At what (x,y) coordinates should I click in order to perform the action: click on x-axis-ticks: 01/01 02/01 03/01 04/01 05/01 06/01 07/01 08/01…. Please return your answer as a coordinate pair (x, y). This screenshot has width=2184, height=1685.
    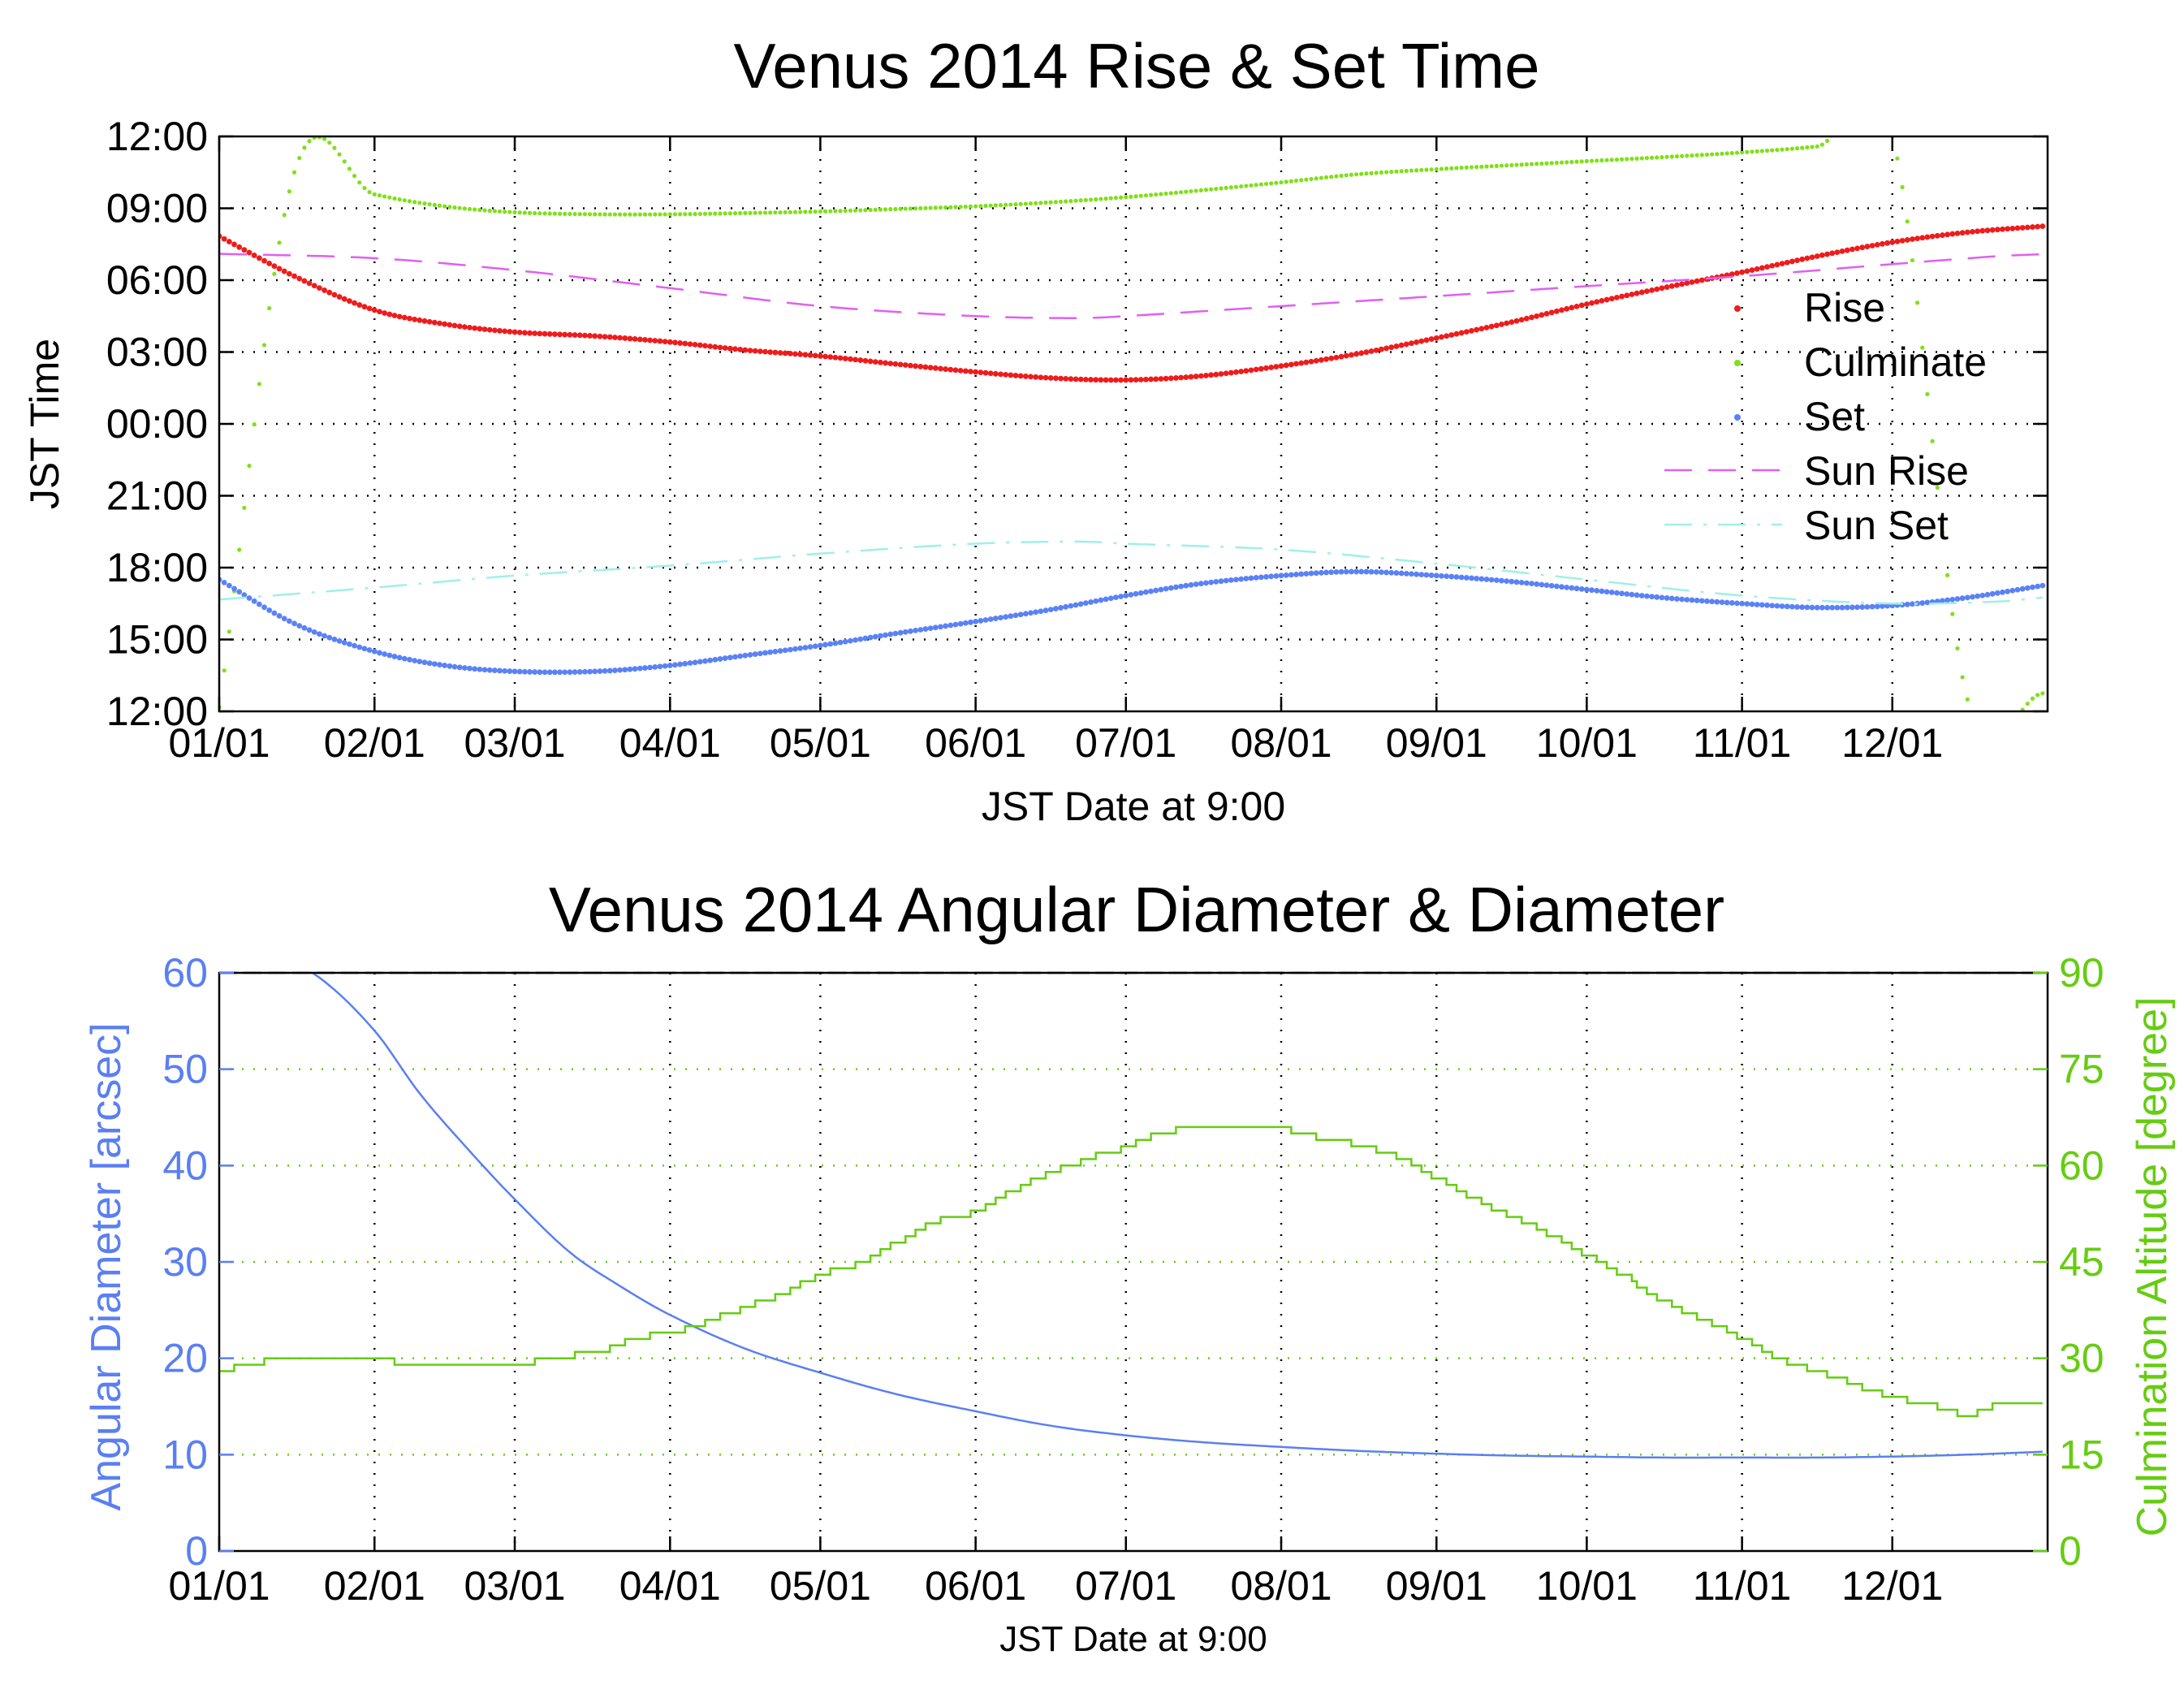
    Looking at the image, I should click on (1055, 1572).